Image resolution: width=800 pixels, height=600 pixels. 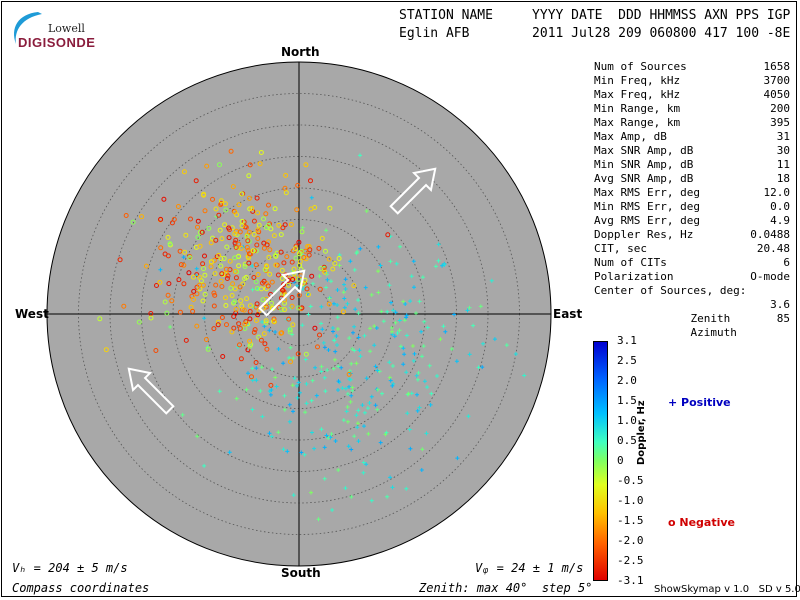 What do you see at coordinates (630, 540) in the screenshot?
I see `colorbar-tick-label: -2.0` at bounding box center [630, 540].